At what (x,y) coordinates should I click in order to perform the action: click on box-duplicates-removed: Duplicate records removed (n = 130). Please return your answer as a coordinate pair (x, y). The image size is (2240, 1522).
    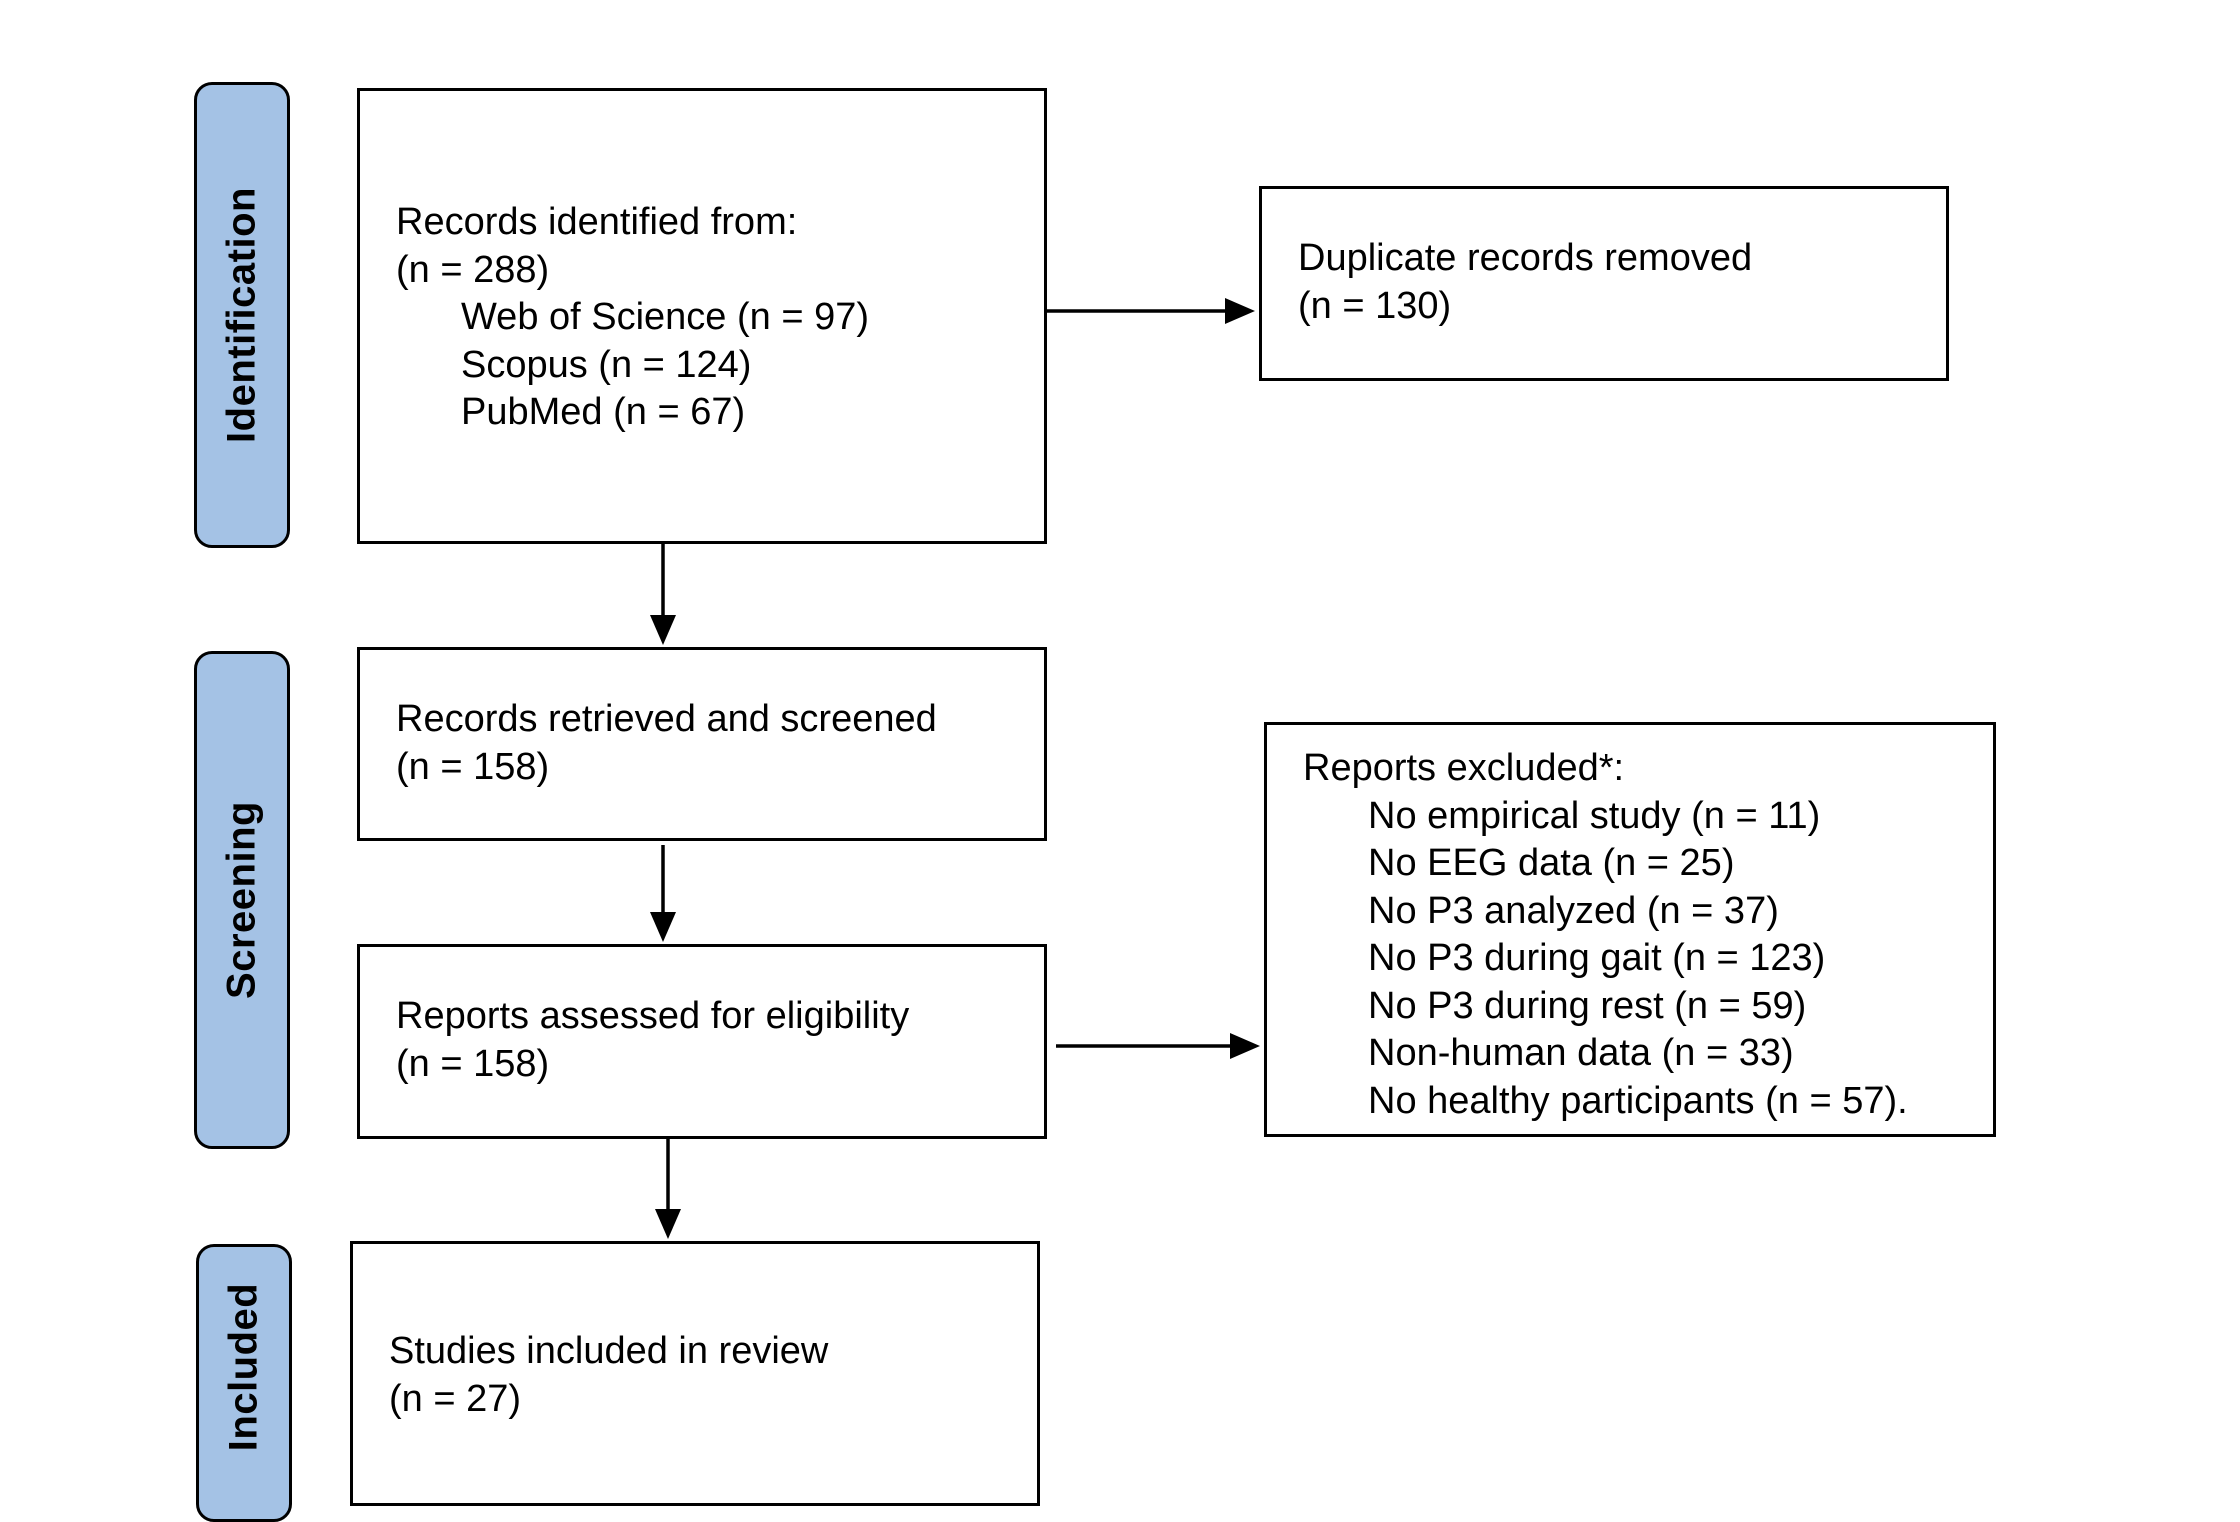
    Looking at the image, I should click on (1604, 283).